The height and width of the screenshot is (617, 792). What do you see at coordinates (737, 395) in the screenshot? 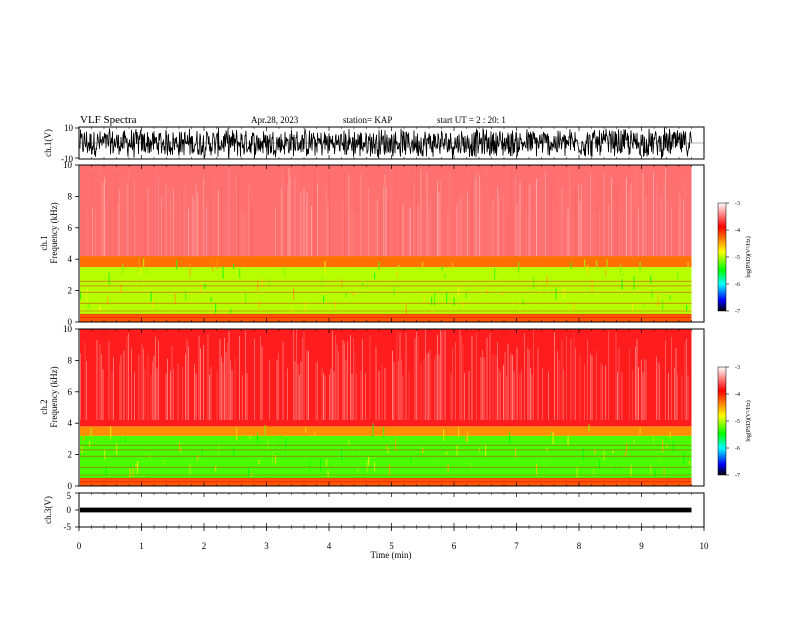
I see `colorbar-tick-label: -4` at bounding box center [737, 395].